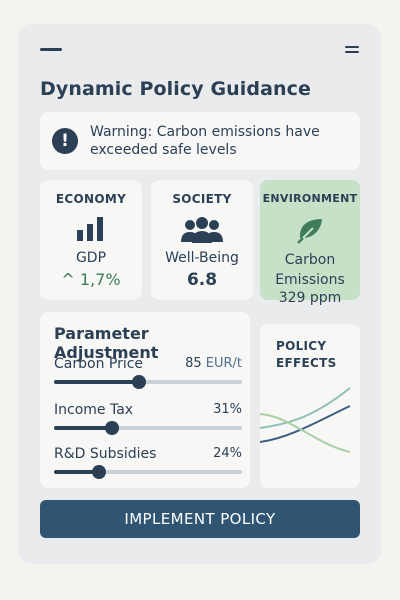 This screenshot has height=600, width=400. I want to click on carbon-value: 329 ppm, so click(310, 298).